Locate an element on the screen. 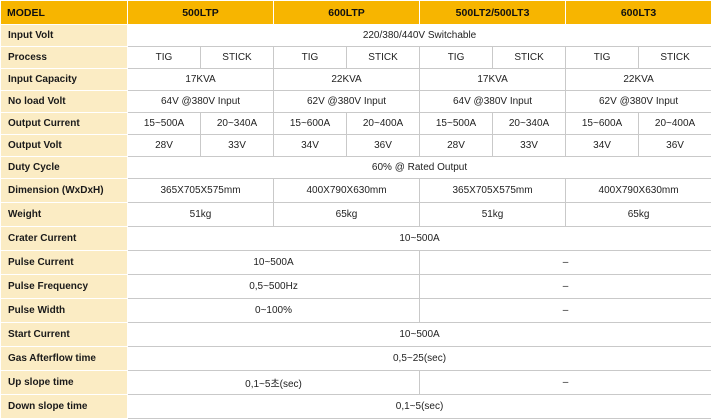  row-label: Crater Current is located at coordinates (64, 239).